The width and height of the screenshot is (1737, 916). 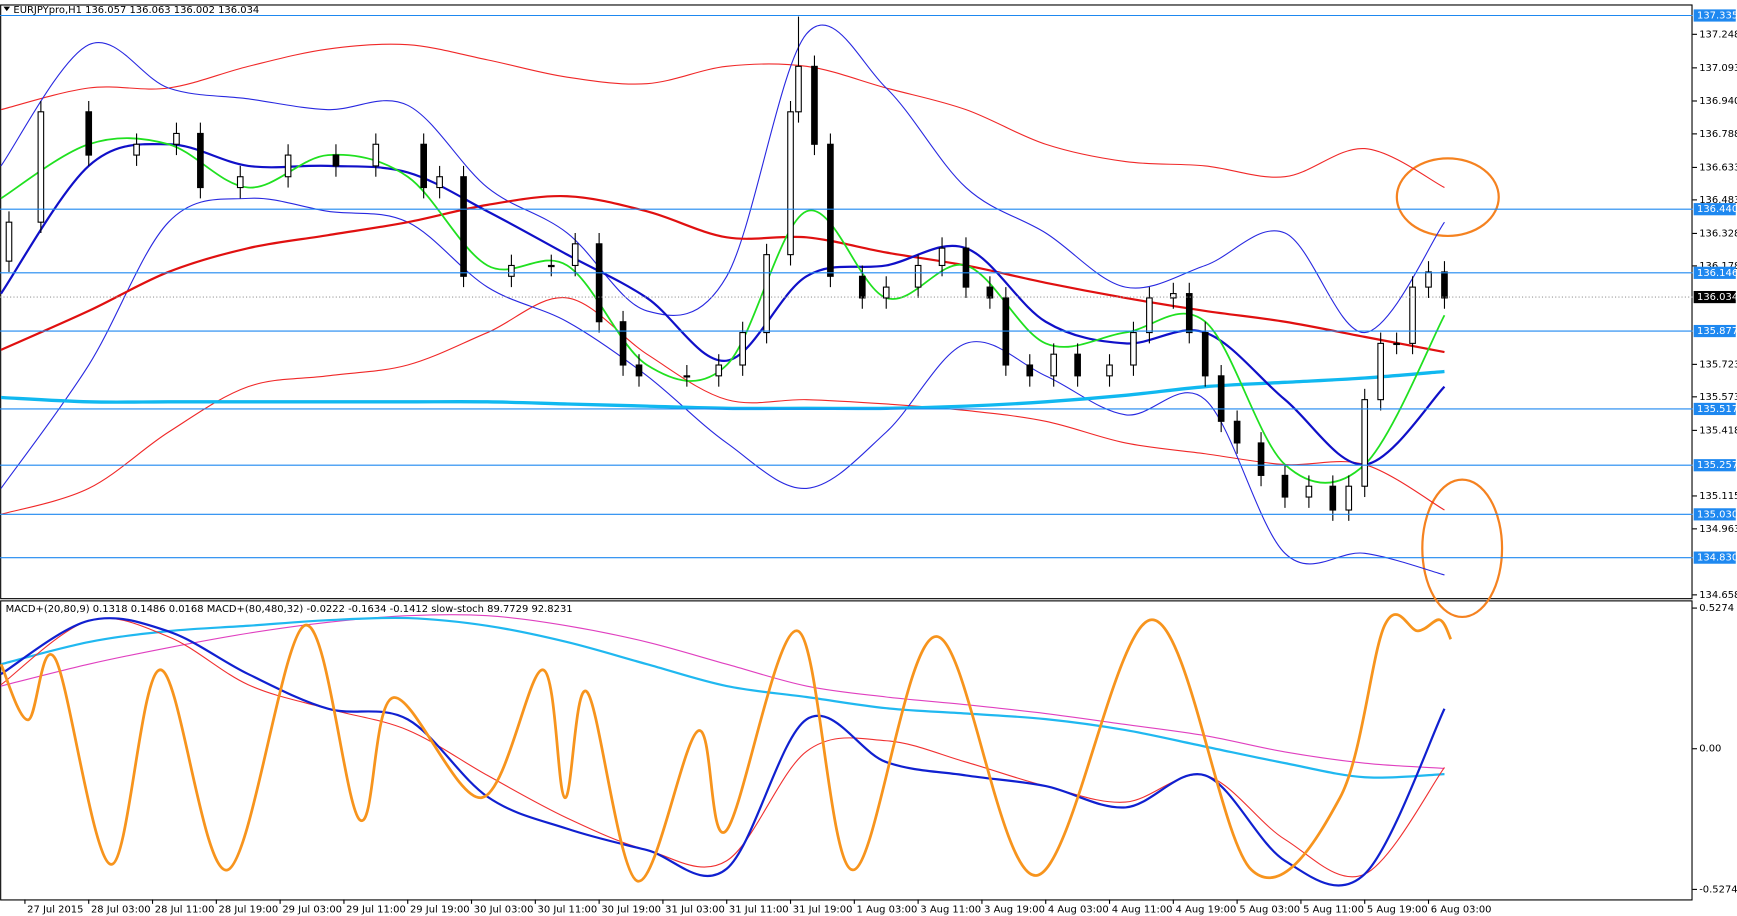 I want to click on x-tick-label: 31 Jul 11:00, so click(x=759, y=909).